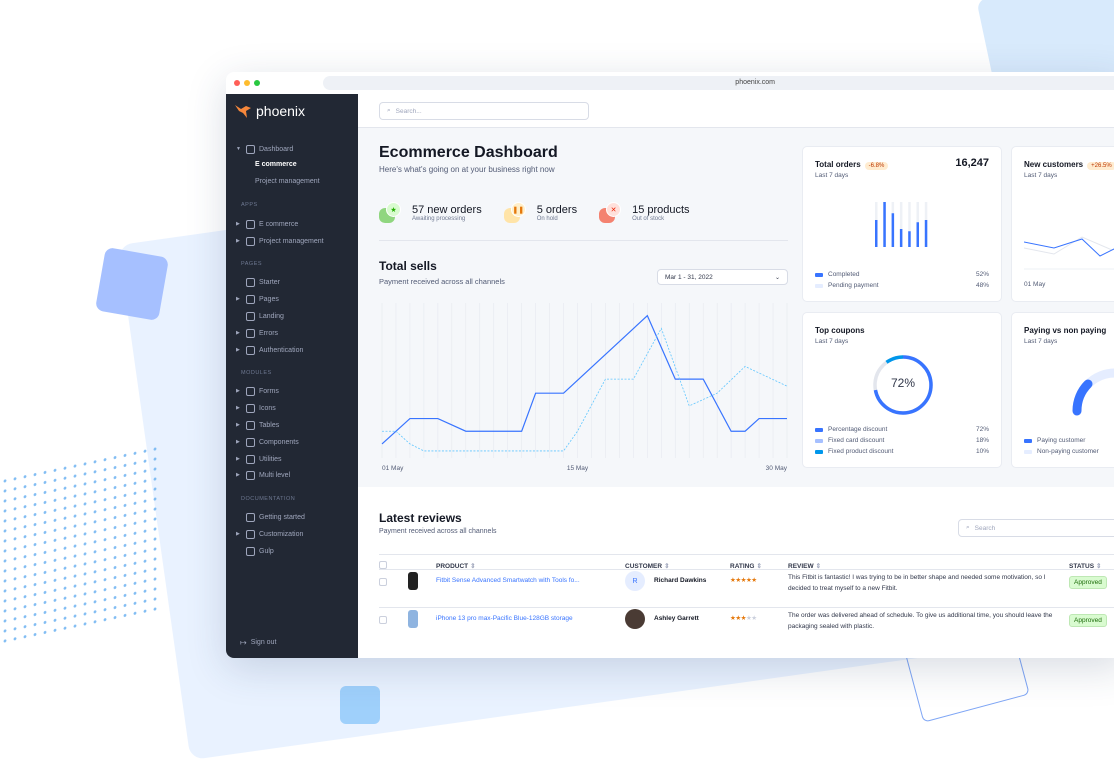 The width and height of the screenshot is (1114, 760). Describe the element at coordinates (276, 164) in the screenshot. I see `sidebar-subitem-e-commerce: E commerce` at that location.